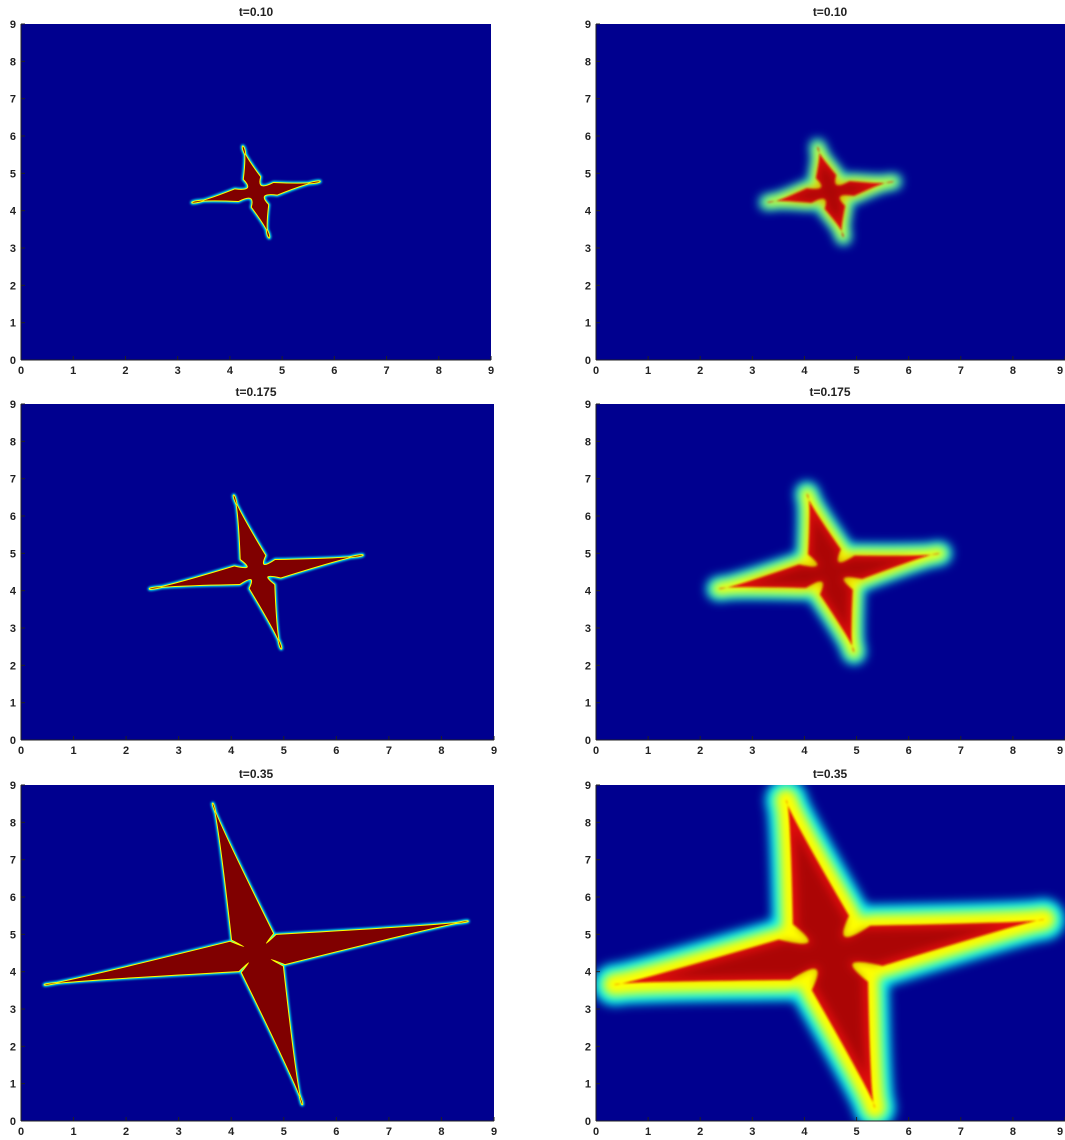  I want to click on panel-5: t=0.35 0 1 2 3 4 5 6 7 8 9 0 1 2 3 4 5 6 7 8 9, so click(253, 952).